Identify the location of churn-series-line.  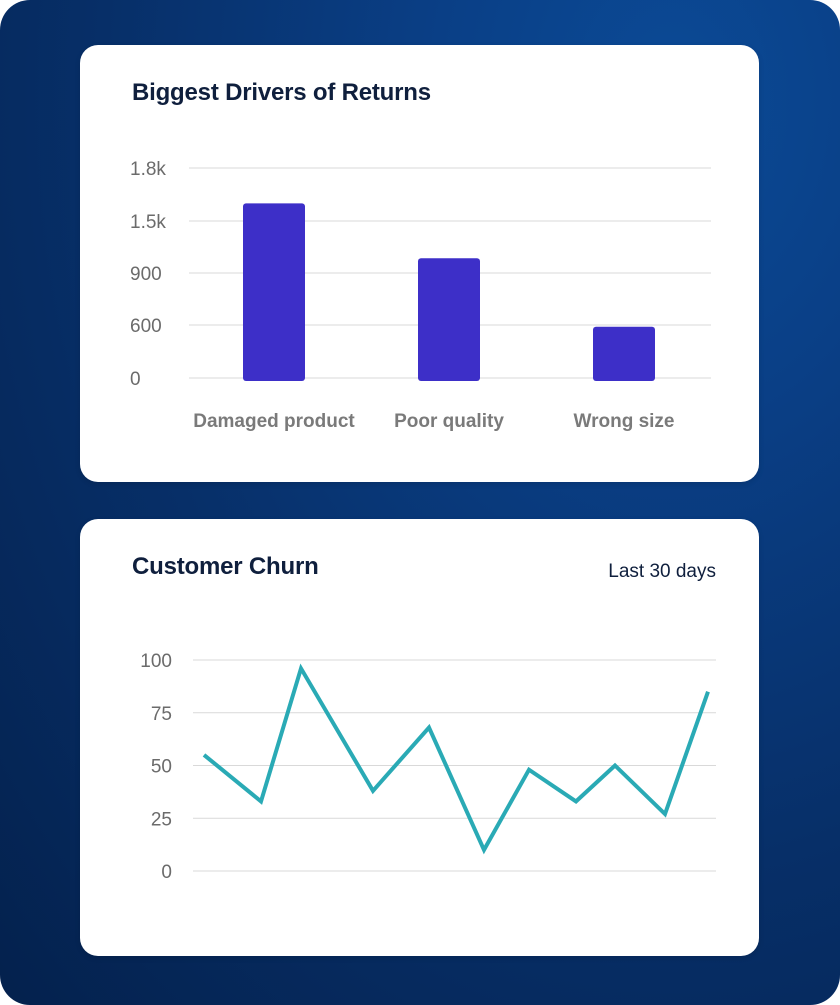
(456, 759).